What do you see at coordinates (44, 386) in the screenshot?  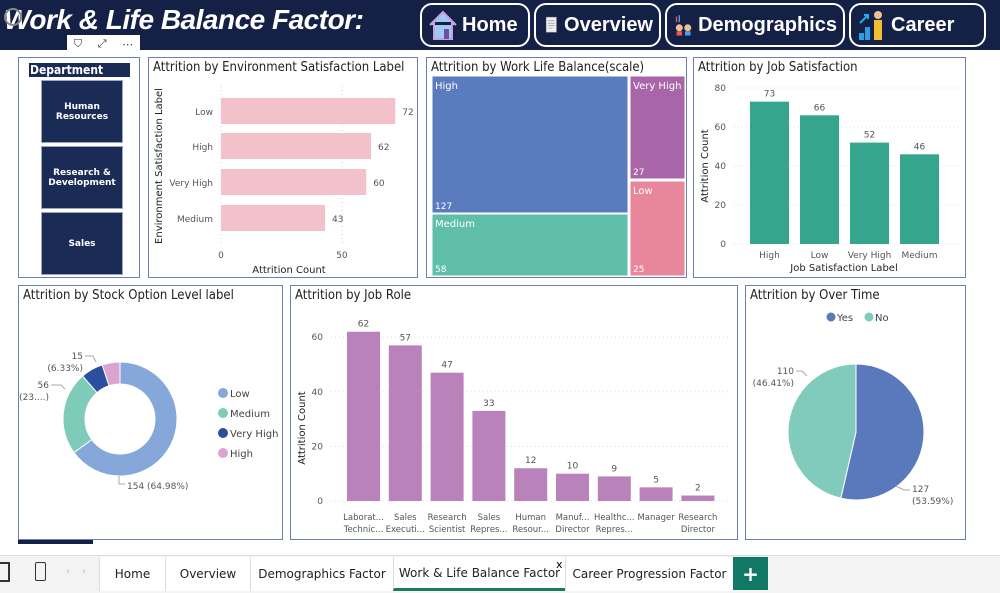 I see `data-label: 56` at bounding box center [44, 386].